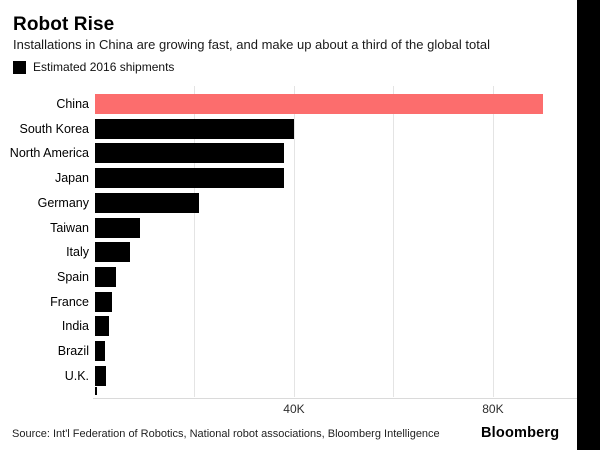 This screenshot has height=450, width=600. Describe the element at coordinates (71, 178) in the screenshot. I see `category-label-japan: Japan` at that location.